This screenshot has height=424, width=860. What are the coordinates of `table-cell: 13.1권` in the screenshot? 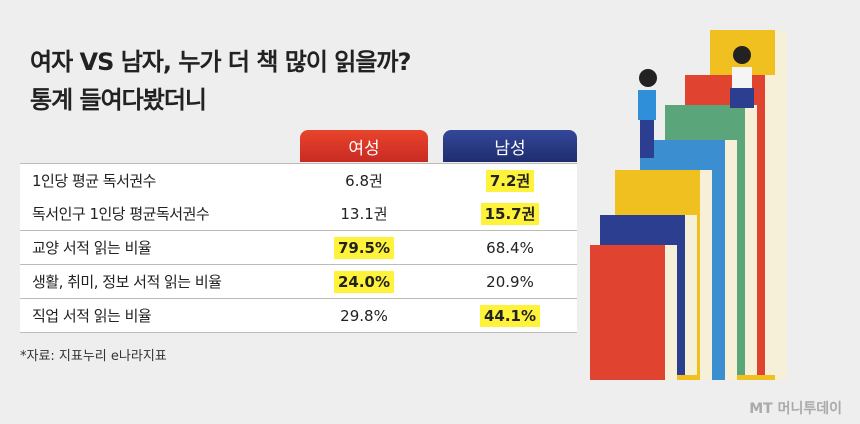 It's located at (364, 213).